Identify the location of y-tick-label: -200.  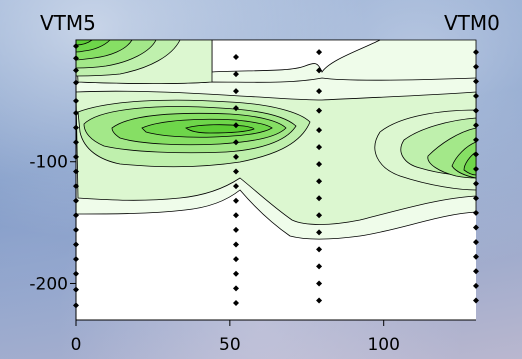
(48, 284).